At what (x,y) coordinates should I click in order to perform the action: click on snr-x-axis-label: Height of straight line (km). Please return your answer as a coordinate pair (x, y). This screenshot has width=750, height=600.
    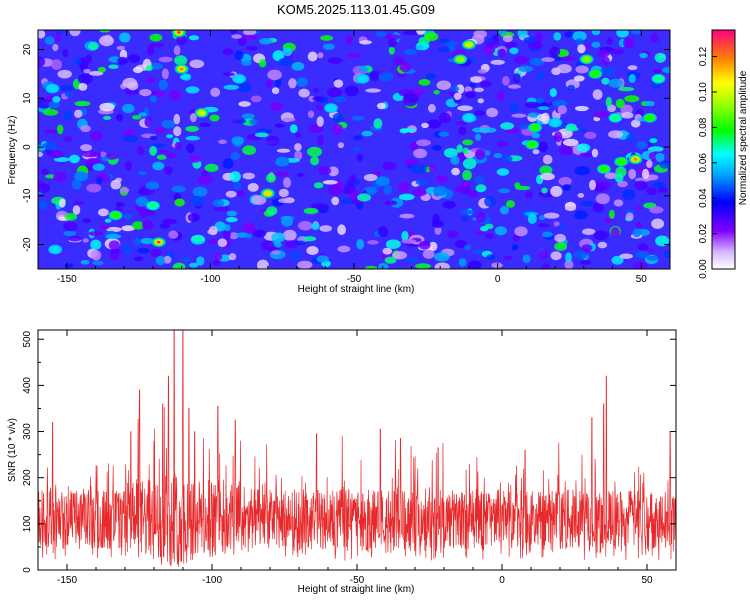
    Looking at the image, I should click on (356, 589).